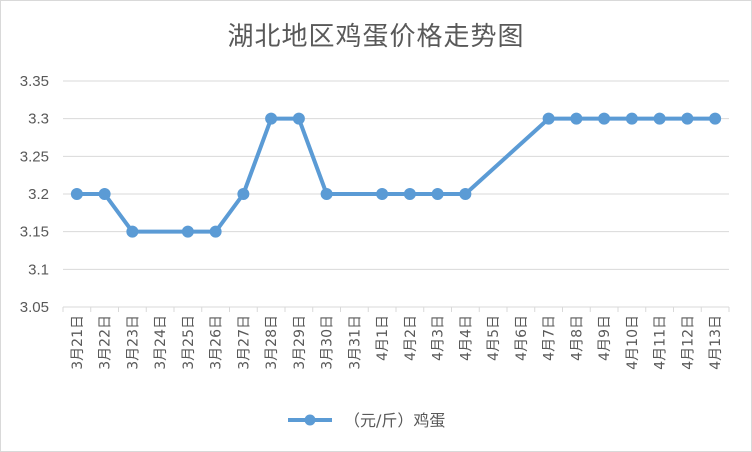  What do you see at coordinates (189, 342) in the screenshot?
I see `x-tick-label: 3月25日` at bounding box center [189, 342].